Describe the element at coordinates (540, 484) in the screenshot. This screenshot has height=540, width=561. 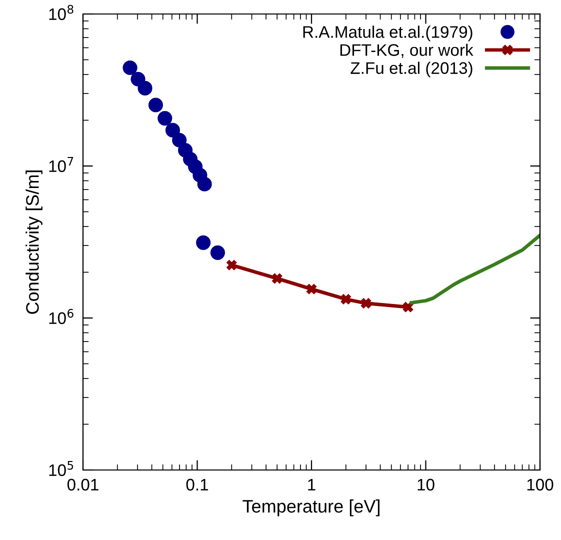
I see `x-tick-label: 100` at that location.